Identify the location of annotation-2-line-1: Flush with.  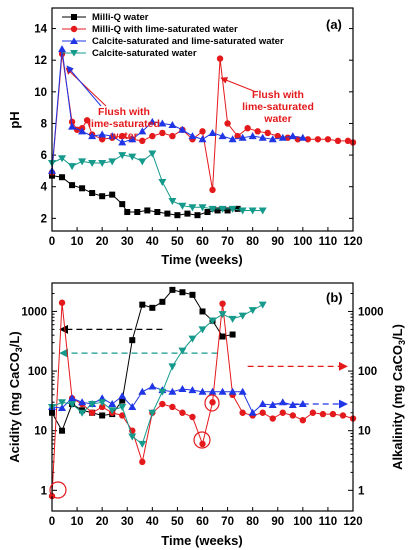
(278, 95).